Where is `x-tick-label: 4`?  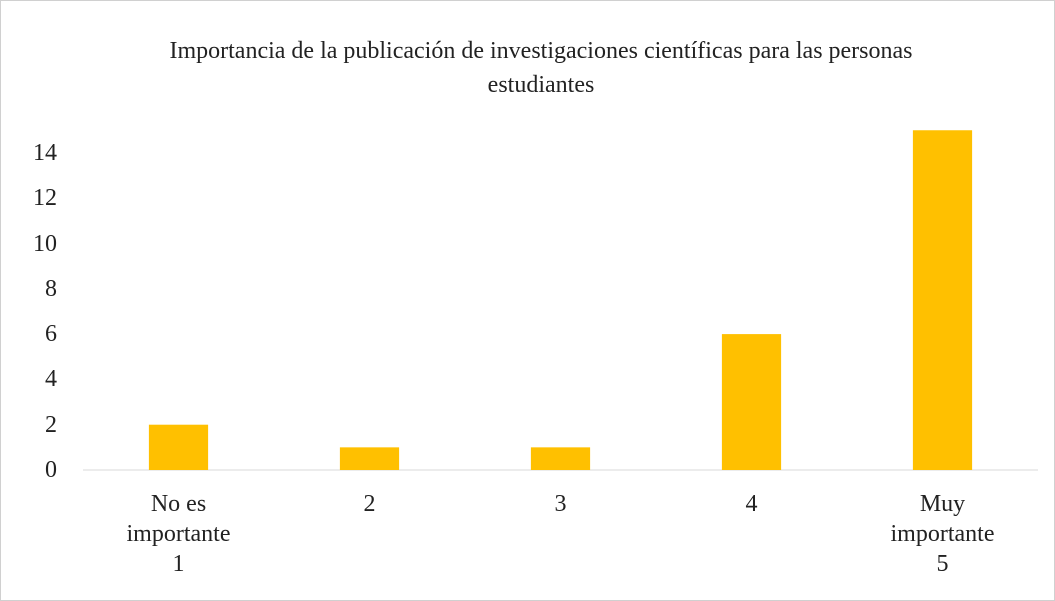 x-tick-label: 4 is located at coordinates (751, 504).